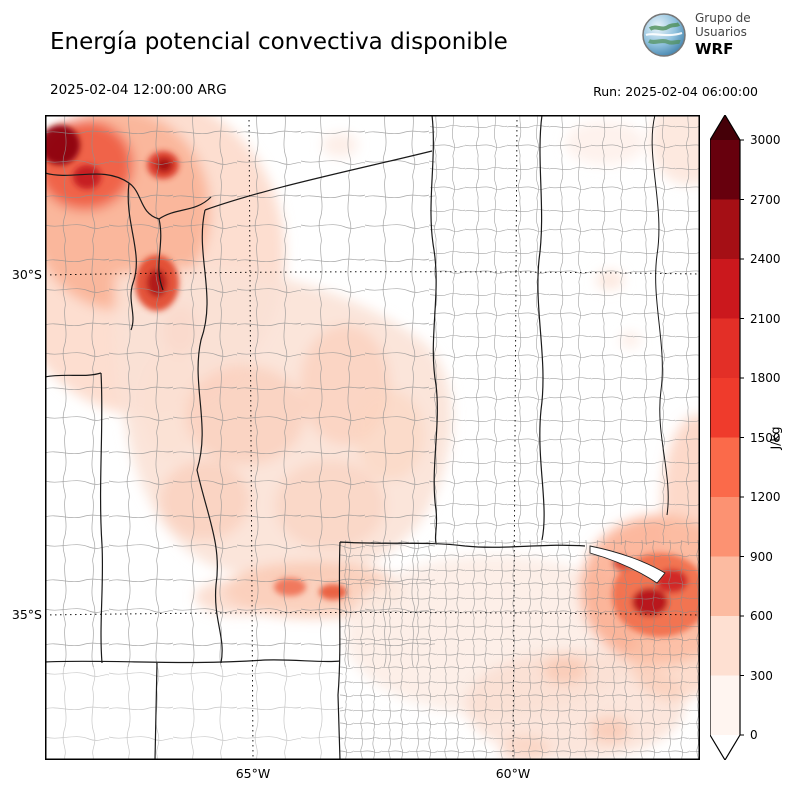 The width and height of the screenshot is (800, 800). I want to click on colorbar-tick-label: 1500, so click(765, 437).